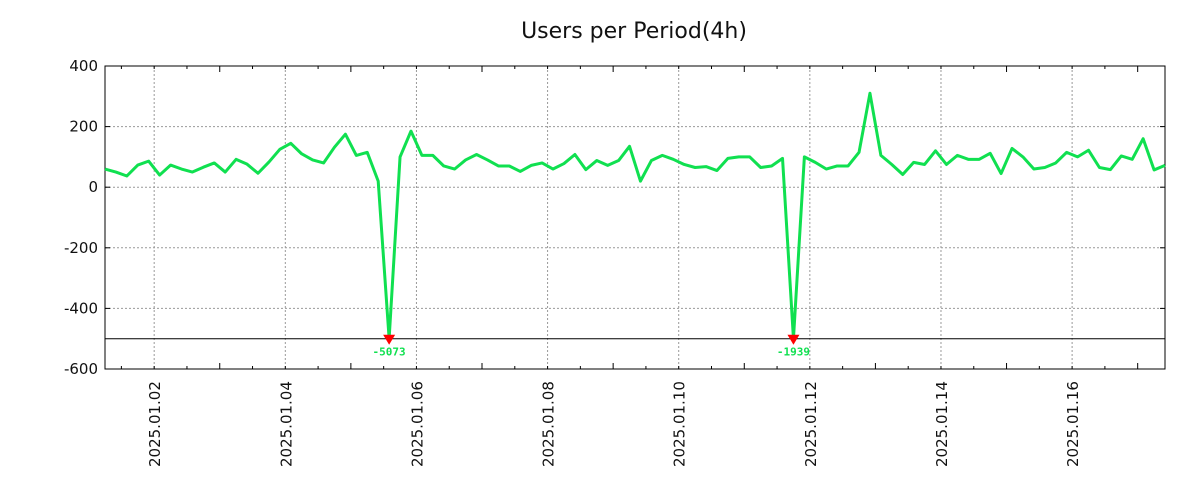  Describe the element at coordinates (1073, 424) in the screenshot. I see `x-tick-label: 2025.01.16` at that location.